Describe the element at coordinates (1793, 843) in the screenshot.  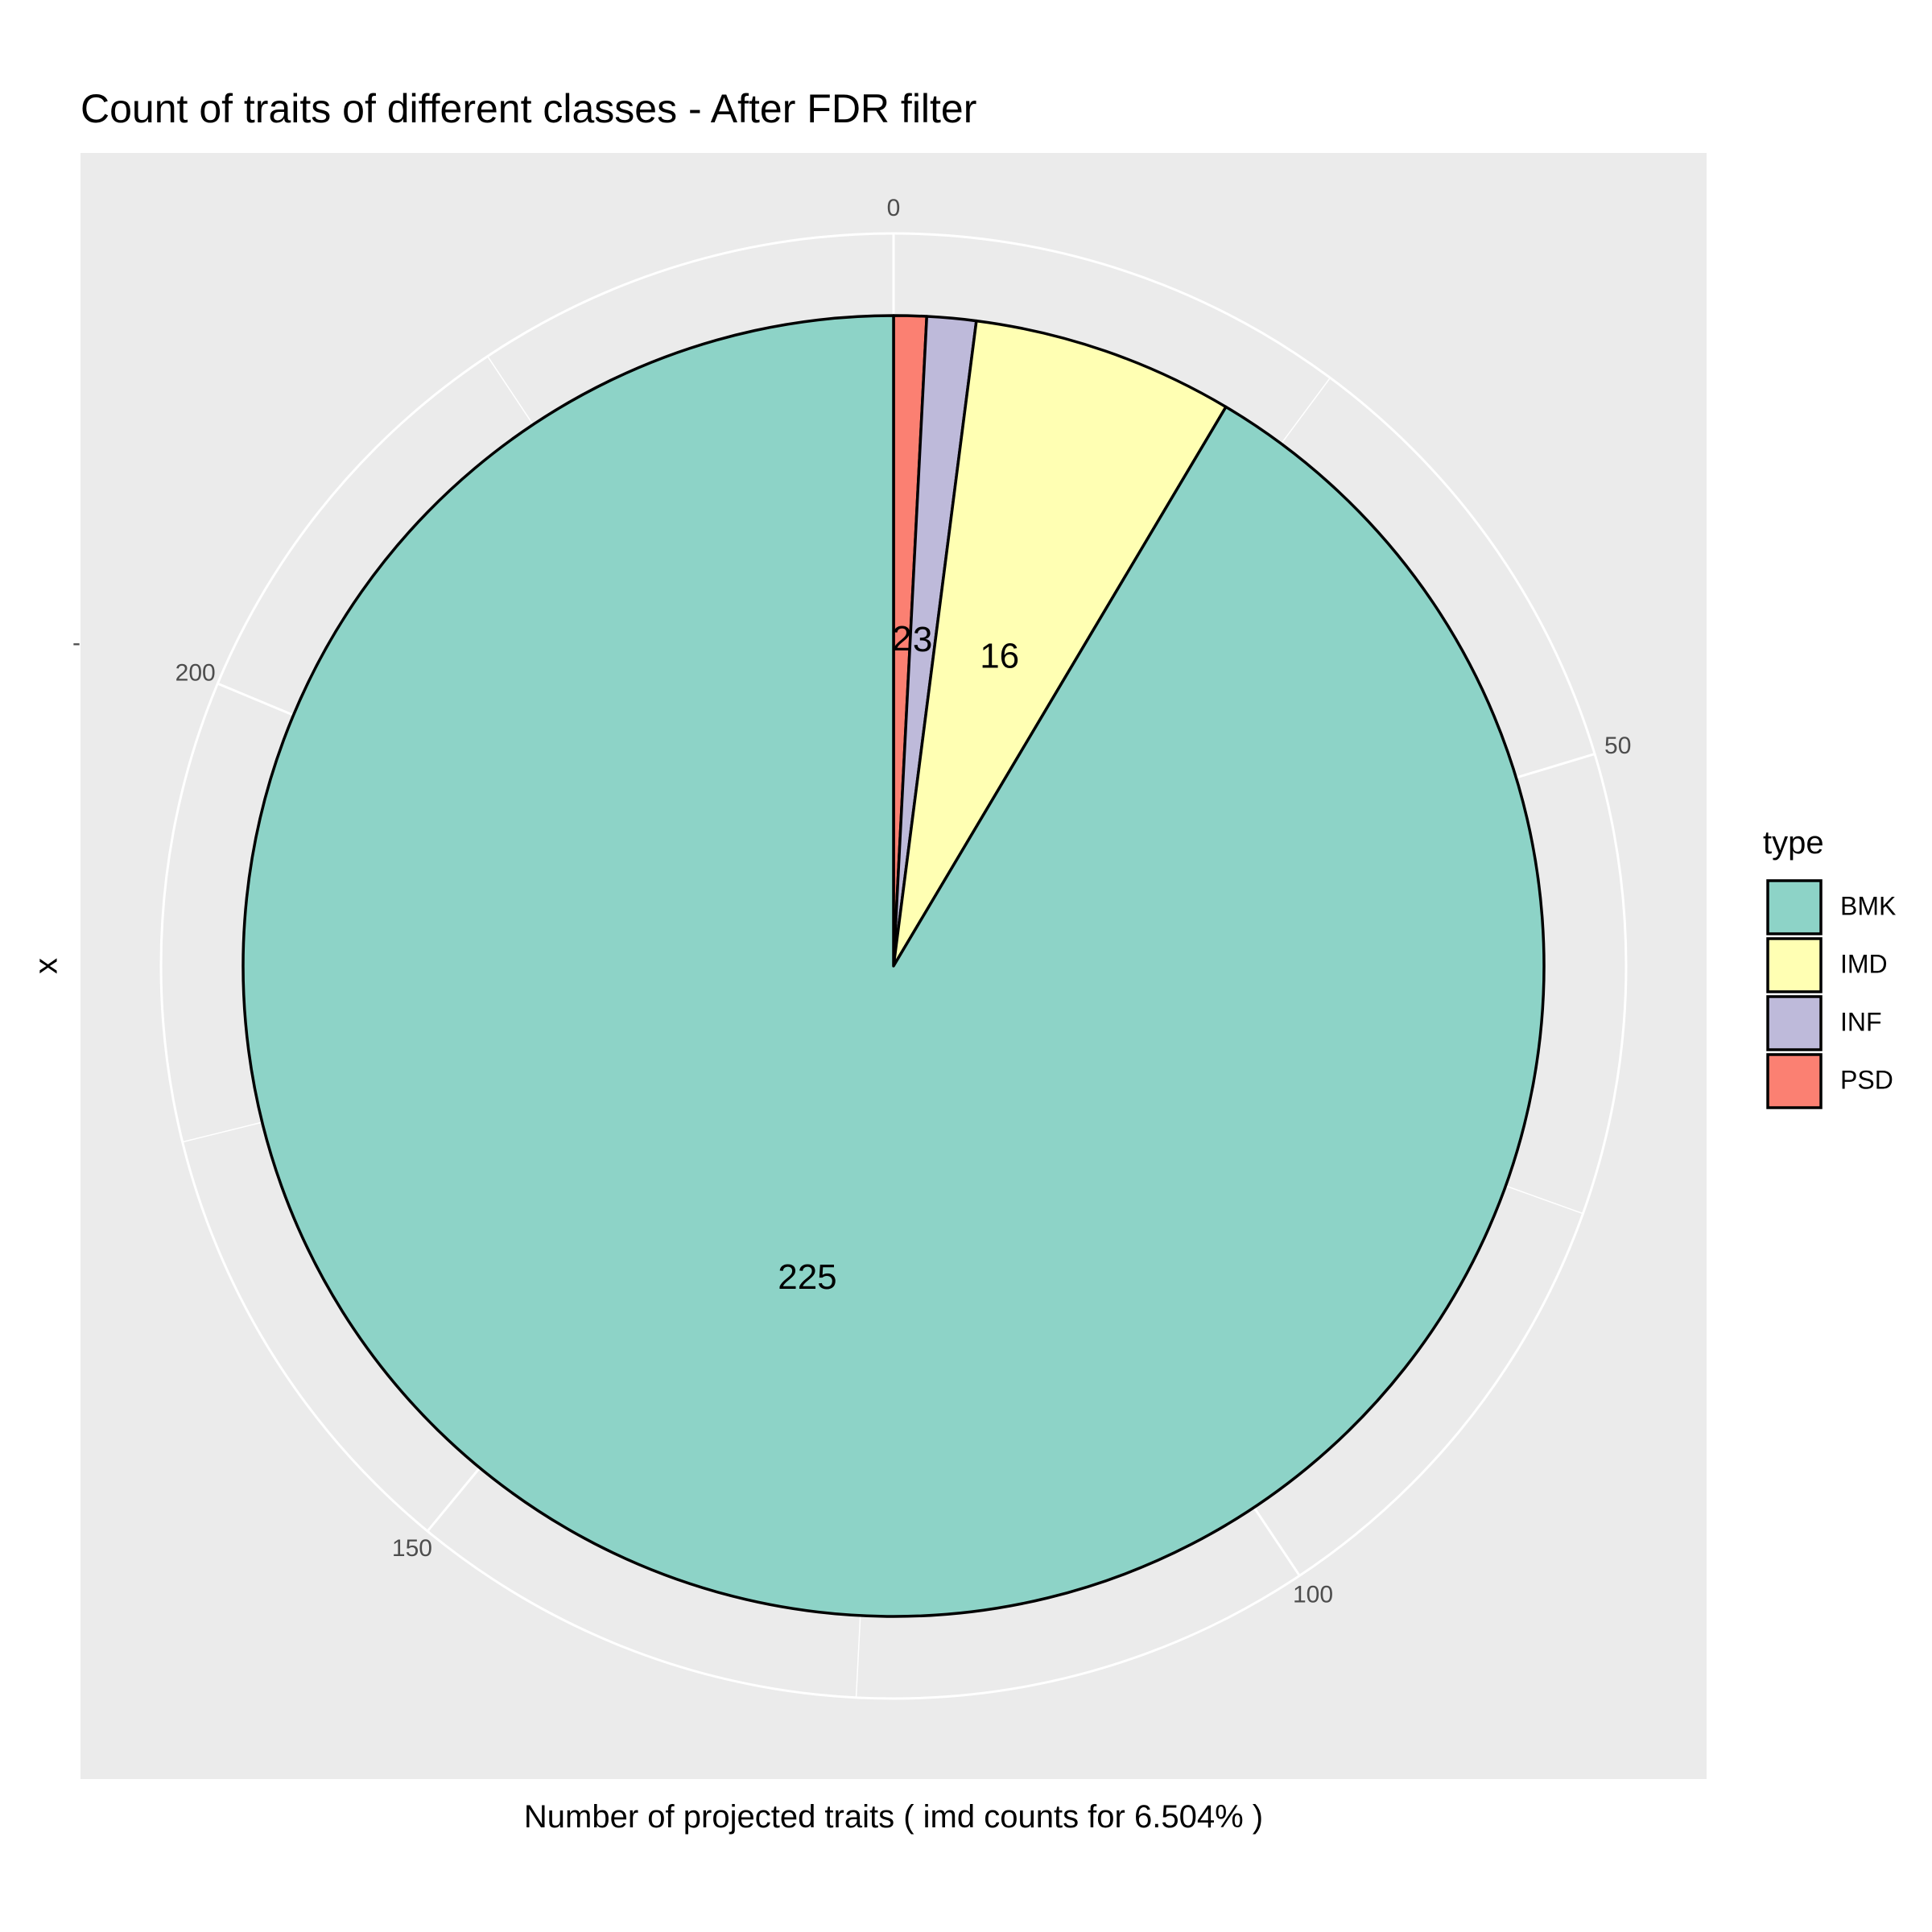
I see `legend-title: type` at that location.